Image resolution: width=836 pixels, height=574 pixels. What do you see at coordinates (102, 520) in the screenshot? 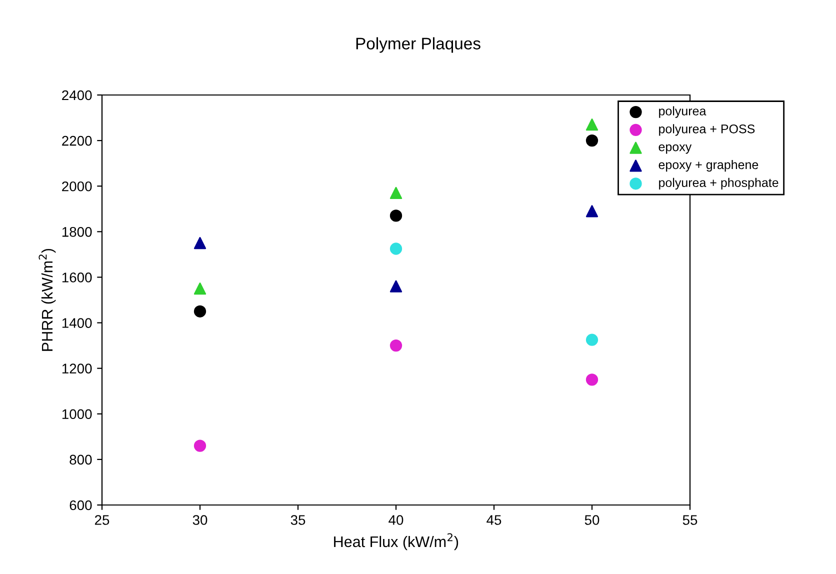
I see `x-tick-label: 25` at bounding box center [102, 520].